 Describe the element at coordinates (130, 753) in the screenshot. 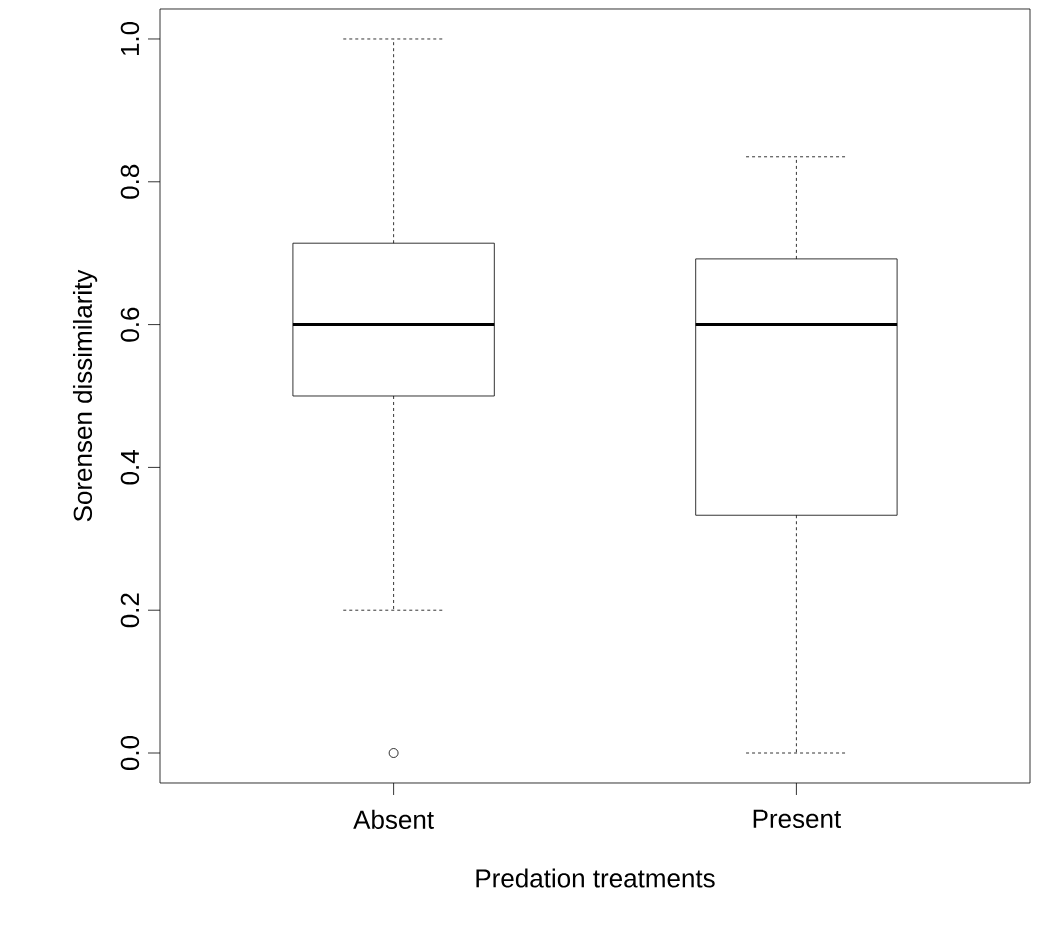

I see `y-tick-label: 0.0` at that location.